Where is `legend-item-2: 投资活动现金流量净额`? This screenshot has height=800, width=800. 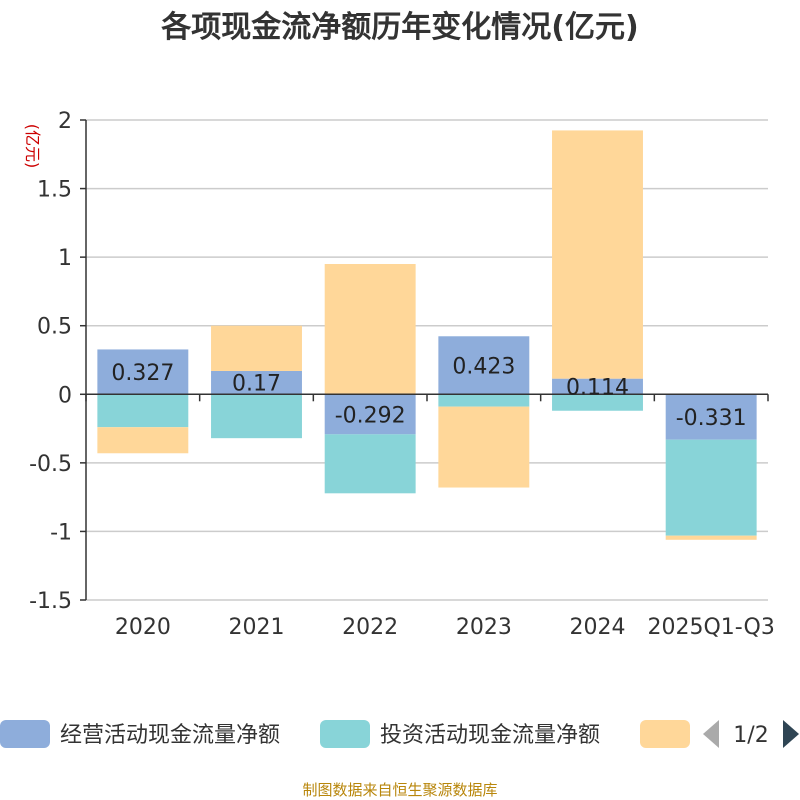 legend-item-2: 投资活动现金流量净额 is located at coordinates (460, 734).